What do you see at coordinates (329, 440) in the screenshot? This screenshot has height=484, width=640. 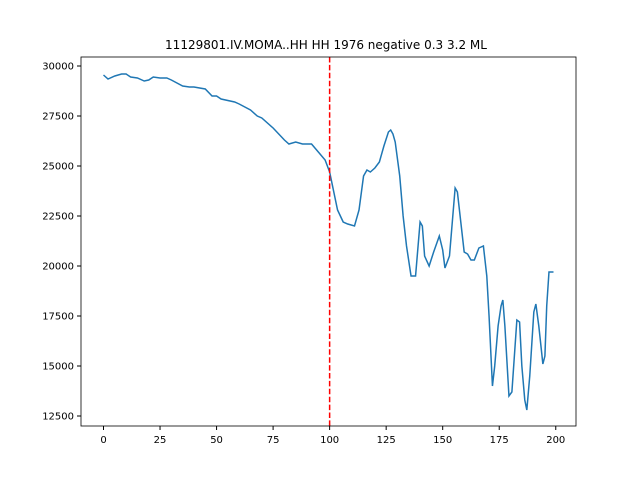 I see `x-tick-label: 100` at bounding box center [329, 440].